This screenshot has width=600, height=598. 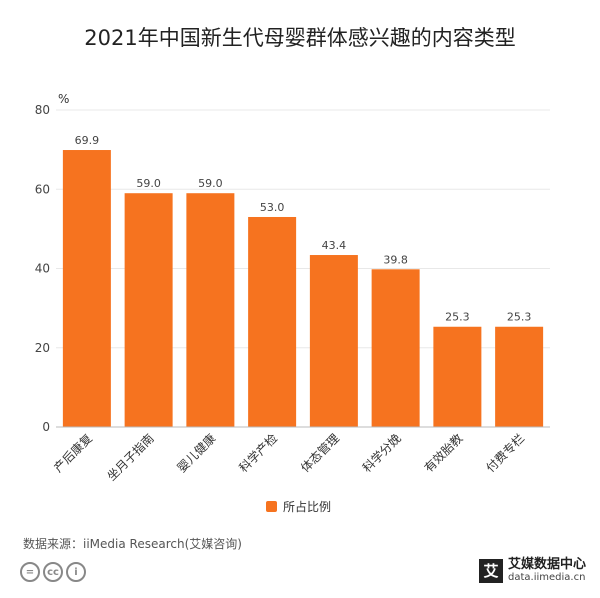 I want to click on creative-commons-icon: cc, so click(x=53, y=572).